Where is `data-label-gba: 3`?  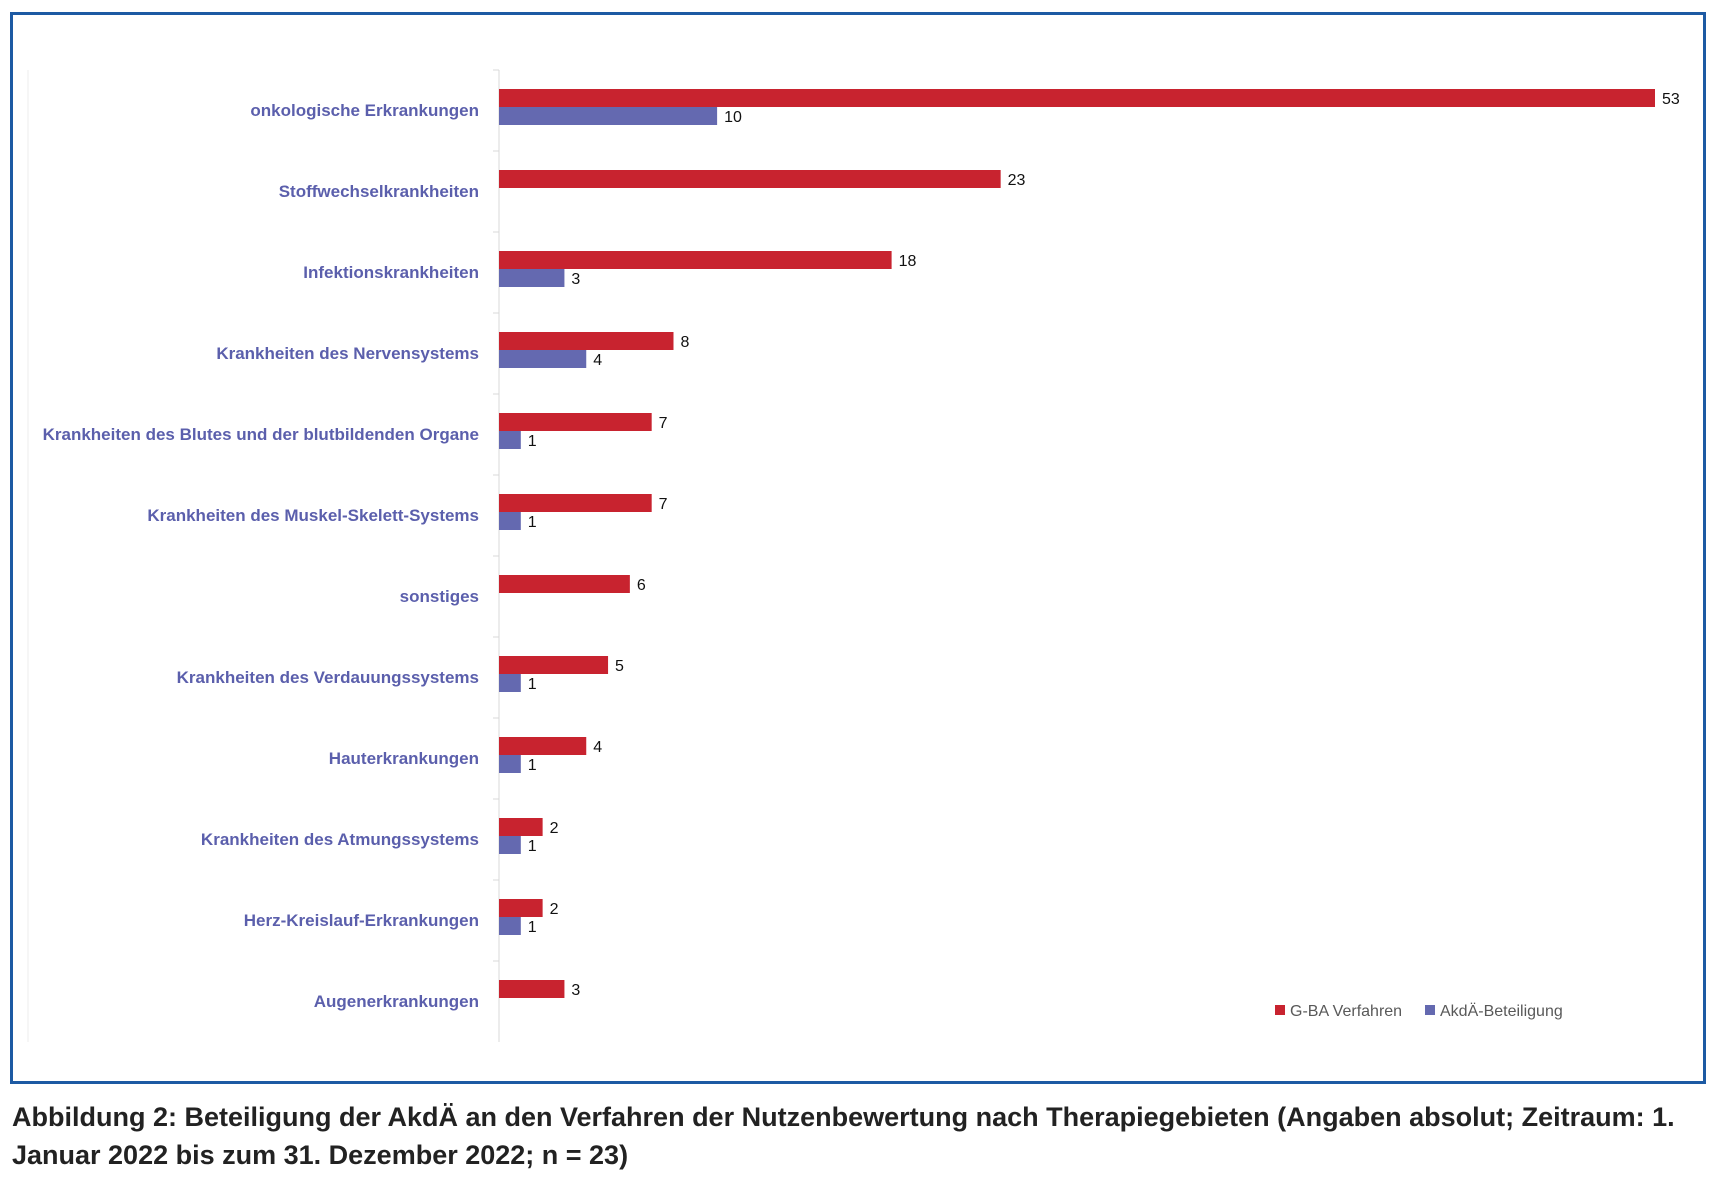
data-label-gba: 3 is located at coordinates (575, 990).